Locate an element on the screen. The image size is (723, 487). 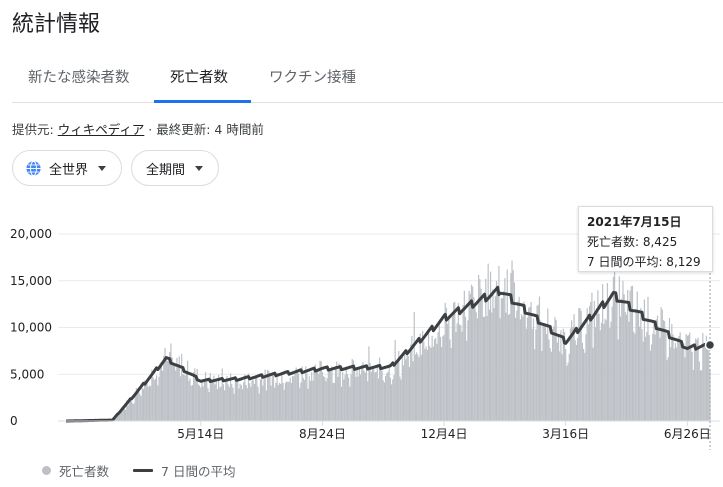
tab-vaccination: ワクチン接種 is located at coordinates (312, 78).